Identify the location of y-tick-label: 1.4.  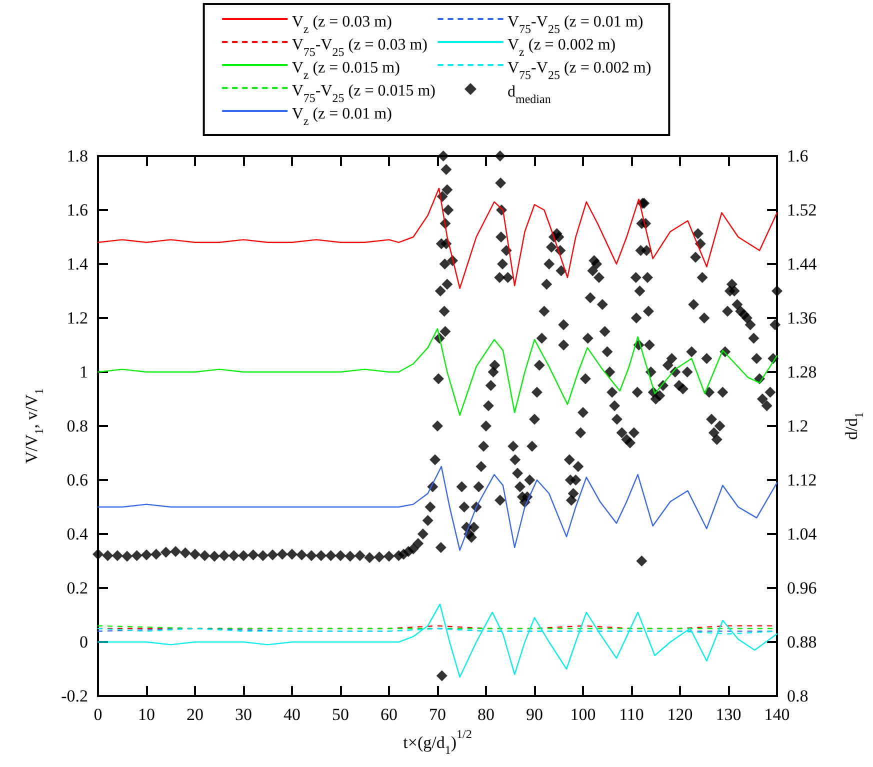
(77, 264).